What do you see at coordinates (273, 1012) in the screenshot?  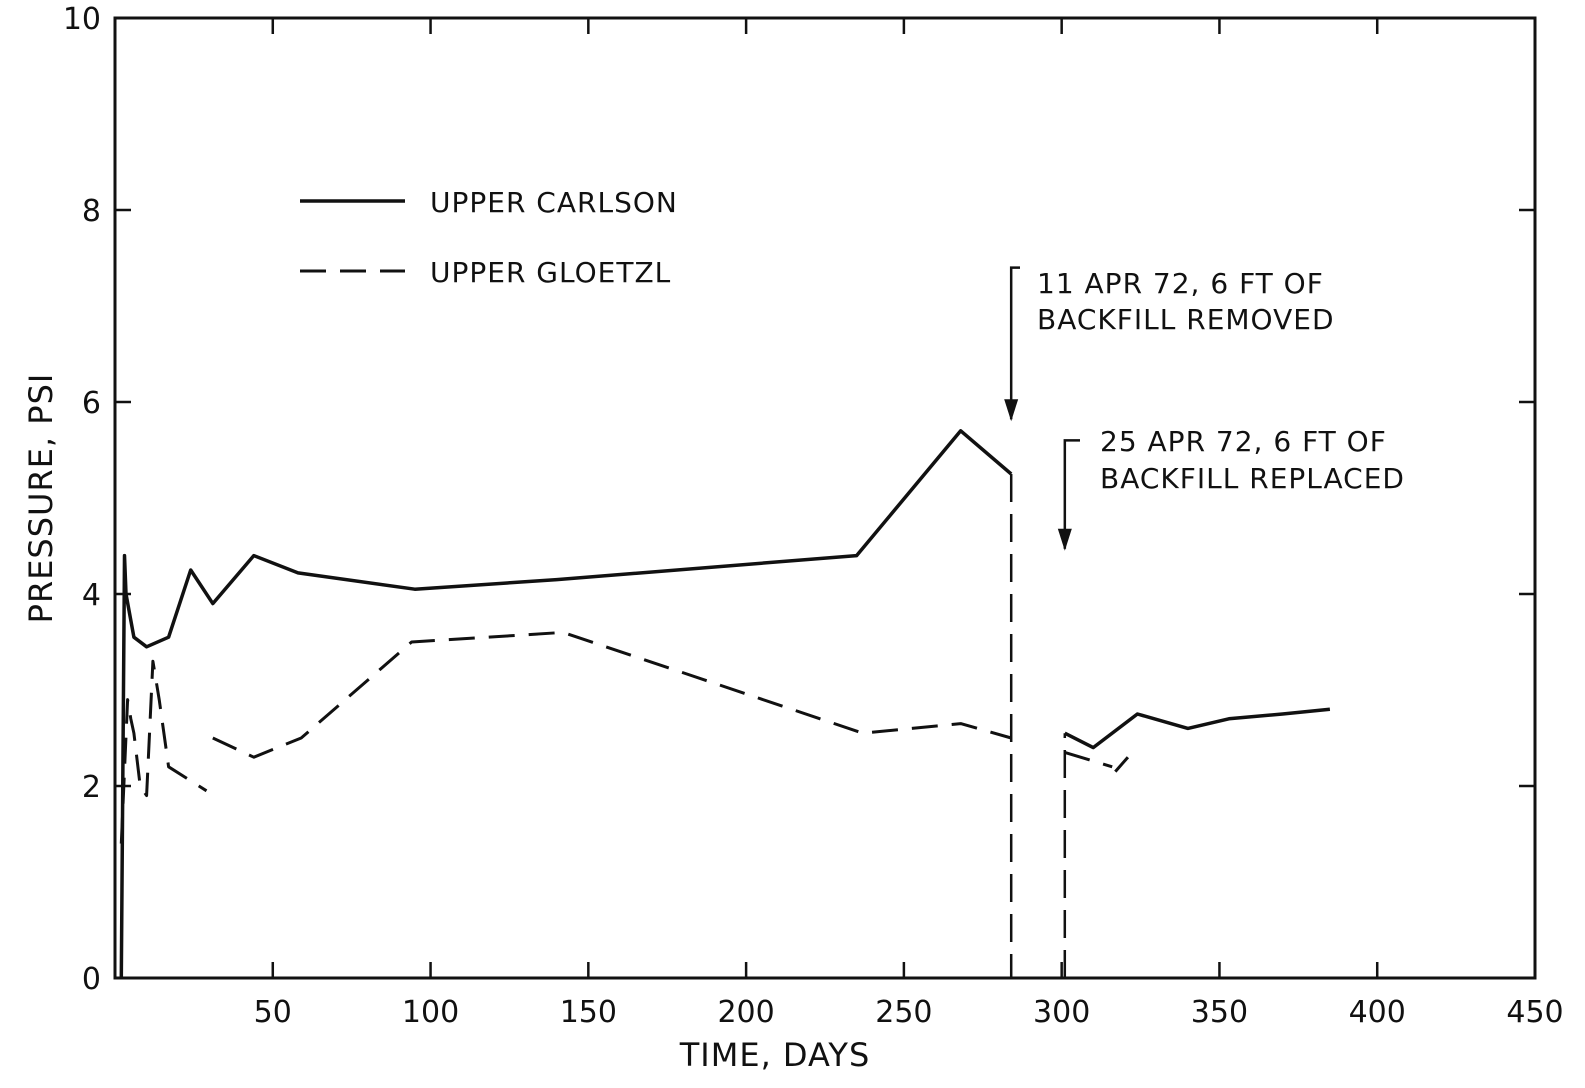 I see `x-tick-label: 50` at bounding box center [273, 1012].